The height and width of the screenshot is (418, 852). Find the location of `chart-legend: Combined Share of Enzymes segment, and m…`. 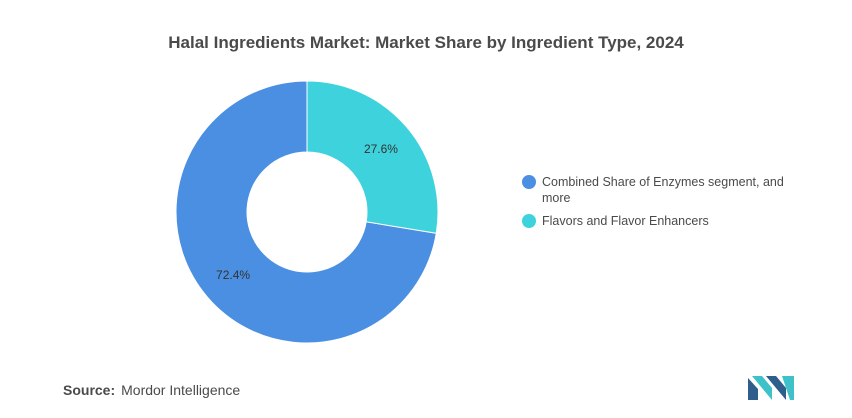

chart-legend: Combined Share of Enzymes segment, and m… is located at coordinates (672, 205).